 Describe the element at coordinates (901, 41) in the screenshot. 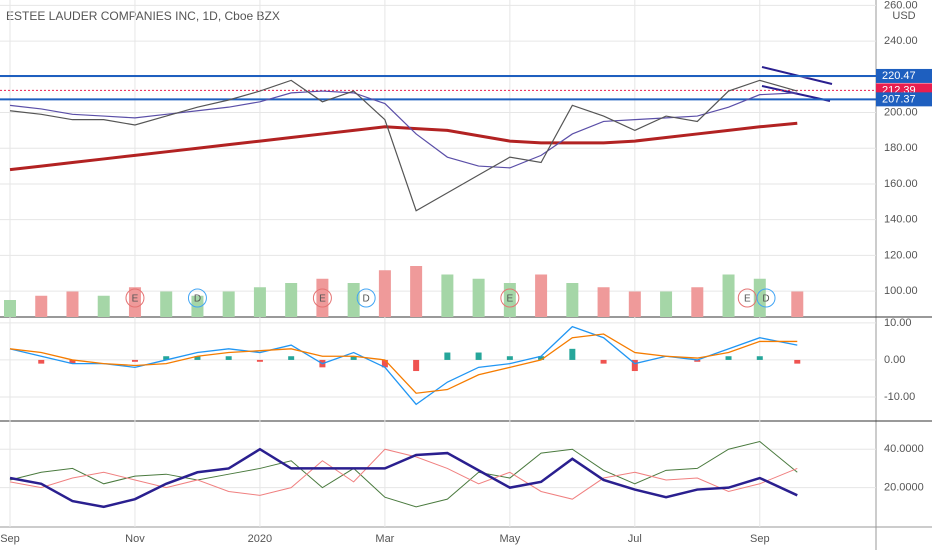

I see `y-tick-label: 240.00` at that location.